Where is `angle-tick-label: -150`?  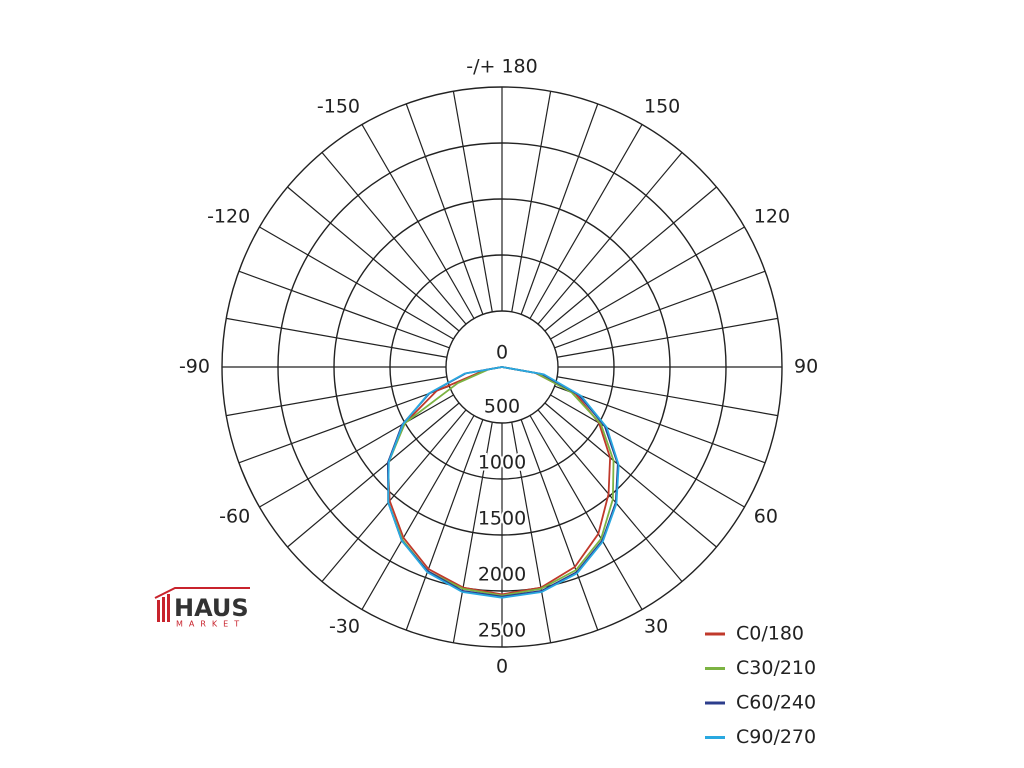
angle-tick-label: -150 is located at coordinates (338, 107).